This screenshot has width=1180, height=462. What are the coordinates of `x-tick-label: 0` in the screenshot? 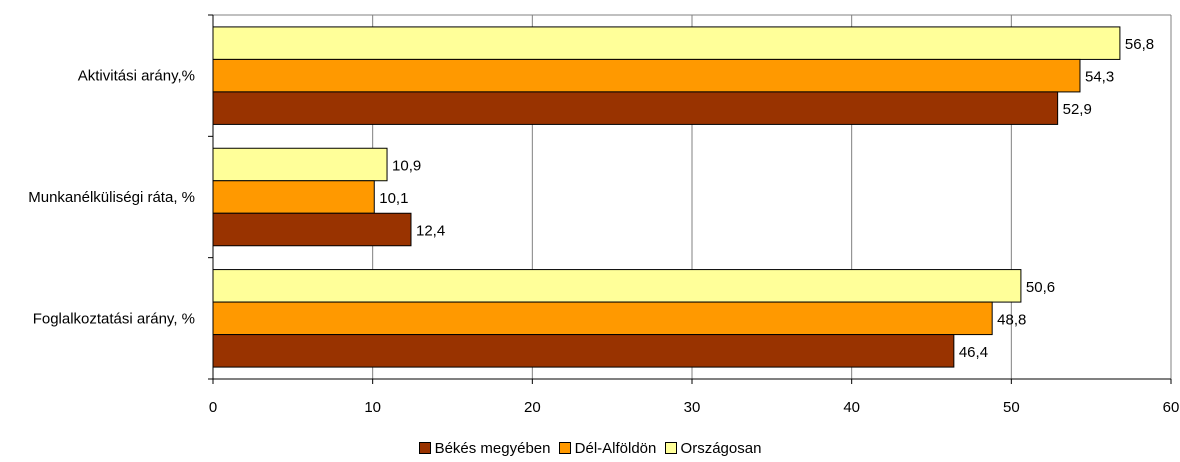 It's located at (213, 407).